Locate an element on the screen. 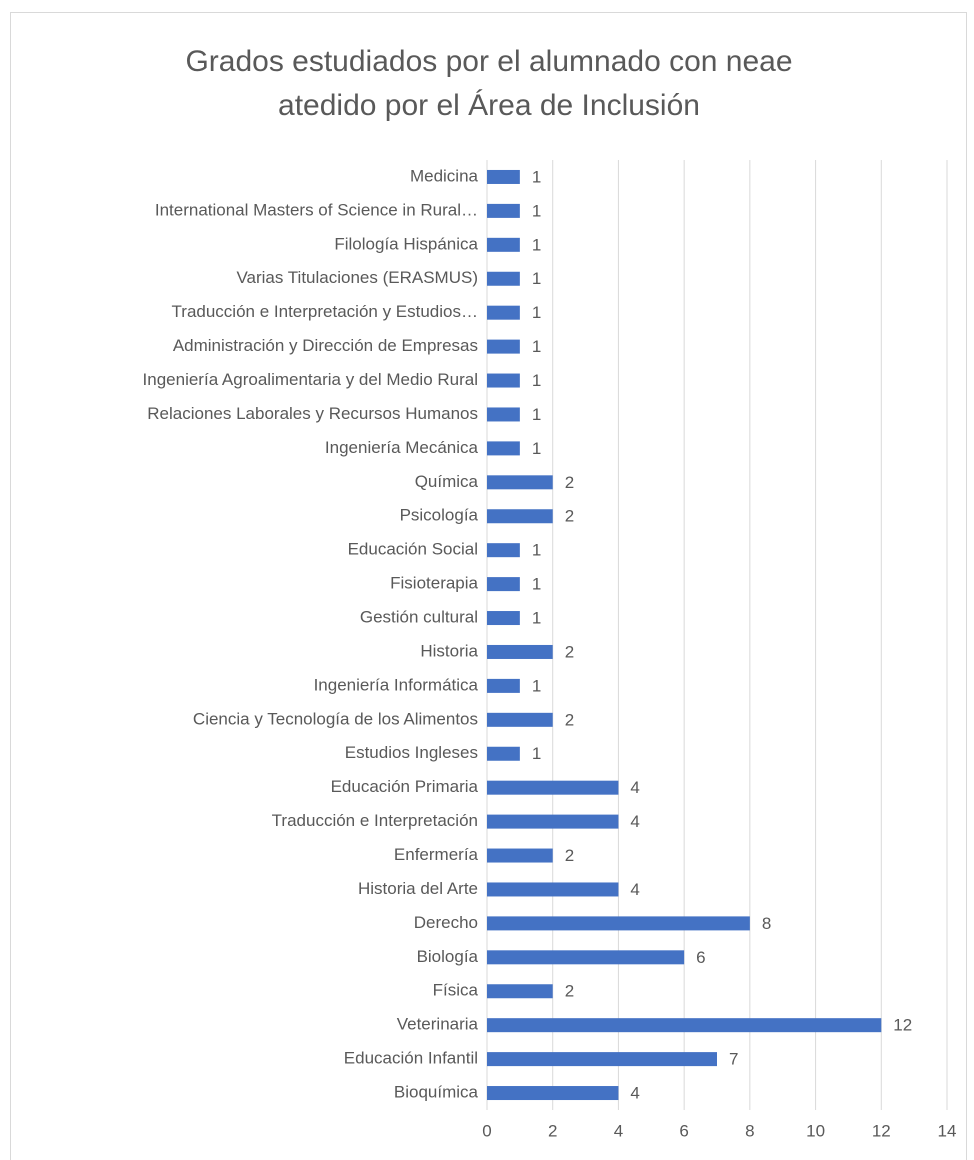 The image size is (974, 1160). y-tick-label: Relaciones Laborales y Recursos Humanos is located at coordinates (312, 413).